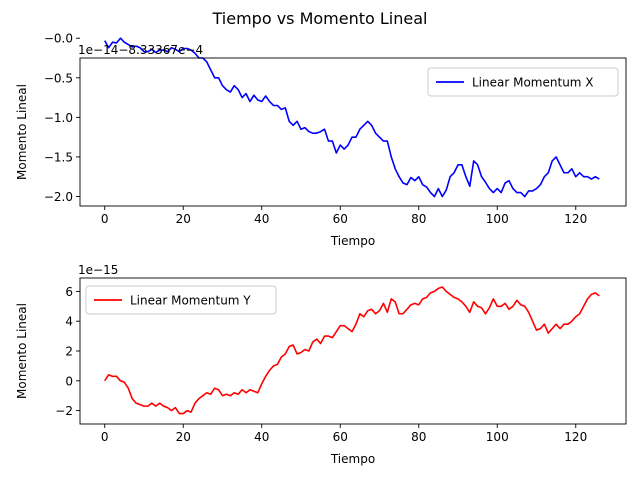 The width and height of the screenshot is (640, 480). Describe the element at coordinates (58, 39) in the screenshot. I see `y-tick-label: −0.0` at that location.